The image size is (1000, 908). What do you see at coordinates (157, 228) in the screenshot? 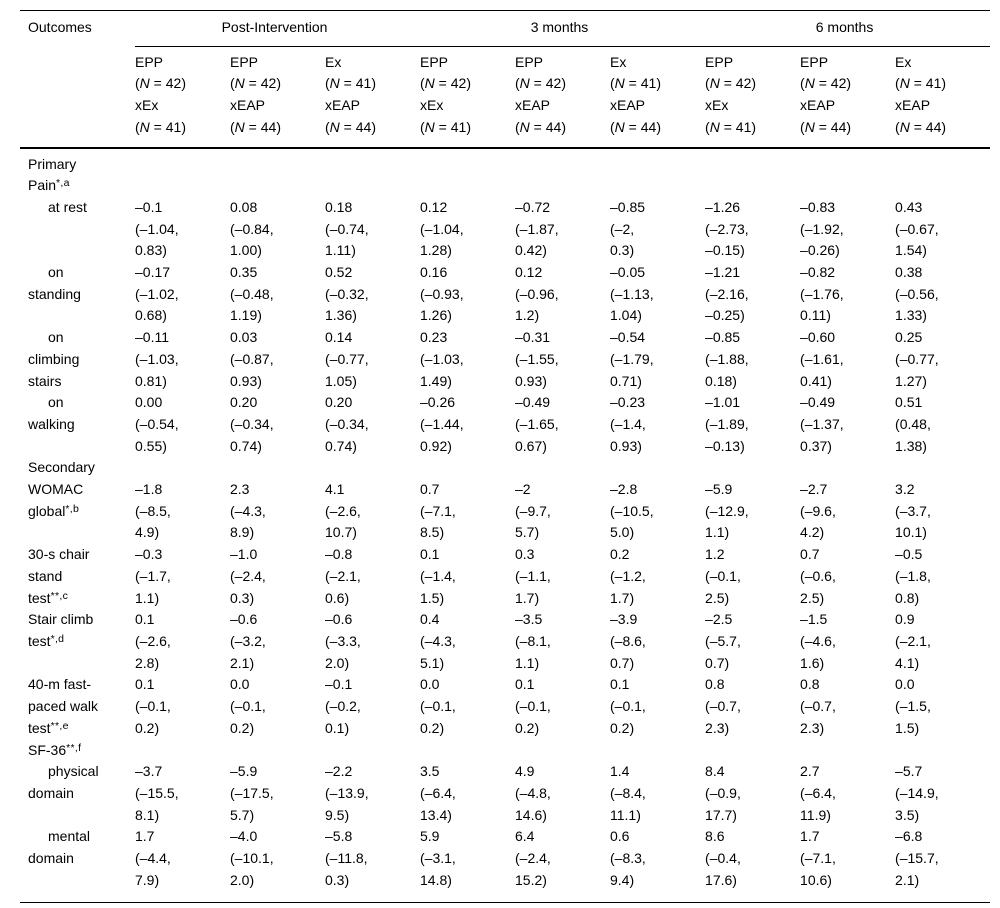
I see `estimate-cell-r3-c1: –0.1 (–1.04, 0.83)` at bounding box center [157, 228].